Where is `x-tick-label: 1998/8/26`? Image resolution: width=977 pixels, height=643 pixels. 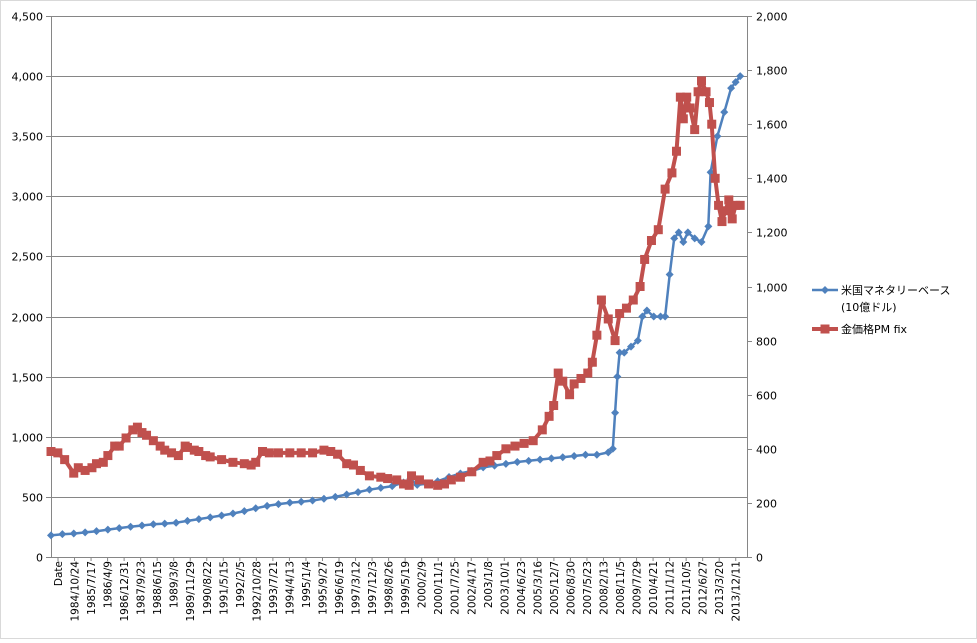 x-tick-label: 1998/8/26 is located at coordinates (390, 588).